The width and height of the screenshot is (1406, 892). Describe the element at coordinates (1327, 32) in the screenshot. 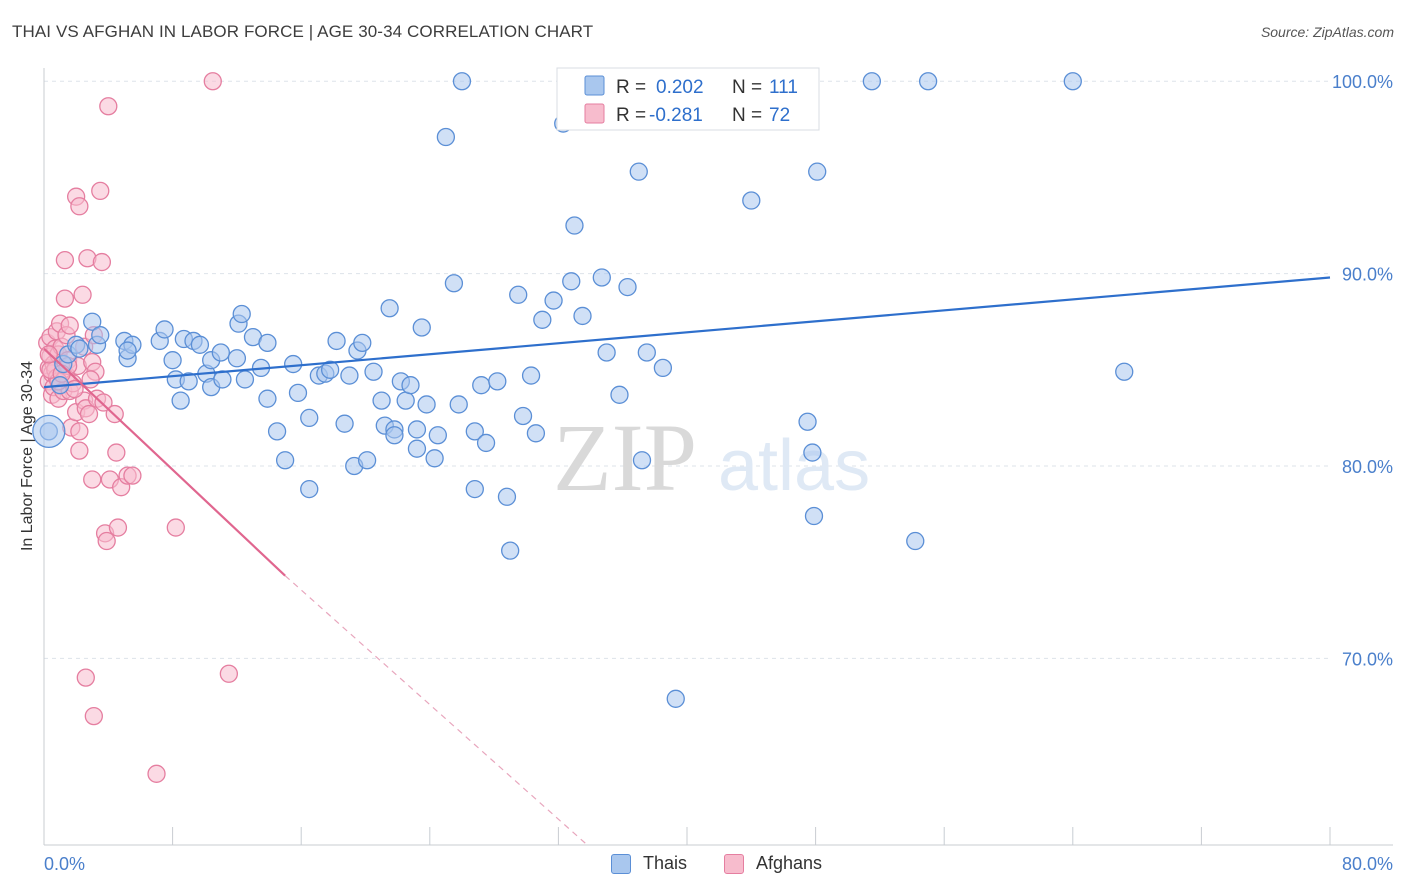

I see `source-credit: Source: ZipAtlas.com` at that location.